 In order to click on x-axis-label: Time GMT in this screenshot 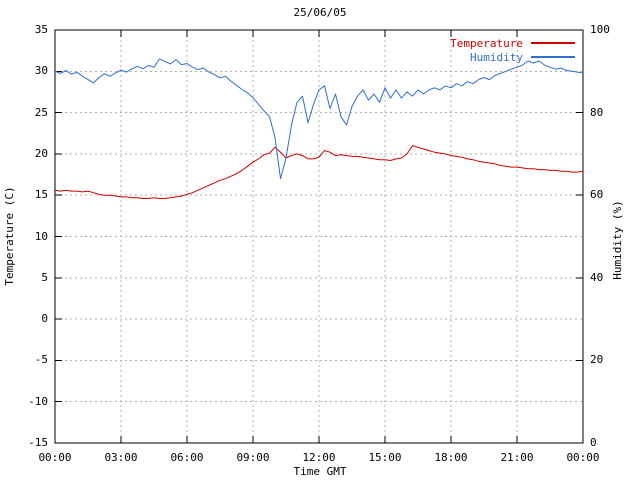, I will do `click(320, 471)`.